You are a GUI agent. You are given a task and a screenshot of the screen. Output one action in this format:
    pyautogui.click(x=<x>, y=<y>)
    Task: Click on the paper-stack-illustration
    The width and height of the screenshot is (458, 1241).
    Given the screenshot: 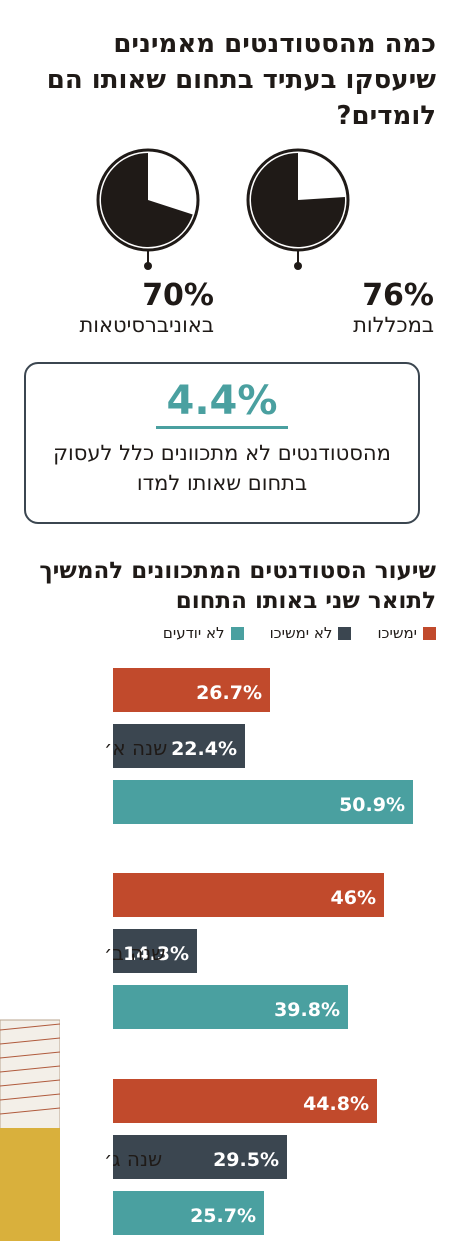 What is the action you would take?
    pyautogui.click(x=30, y=1130)
    